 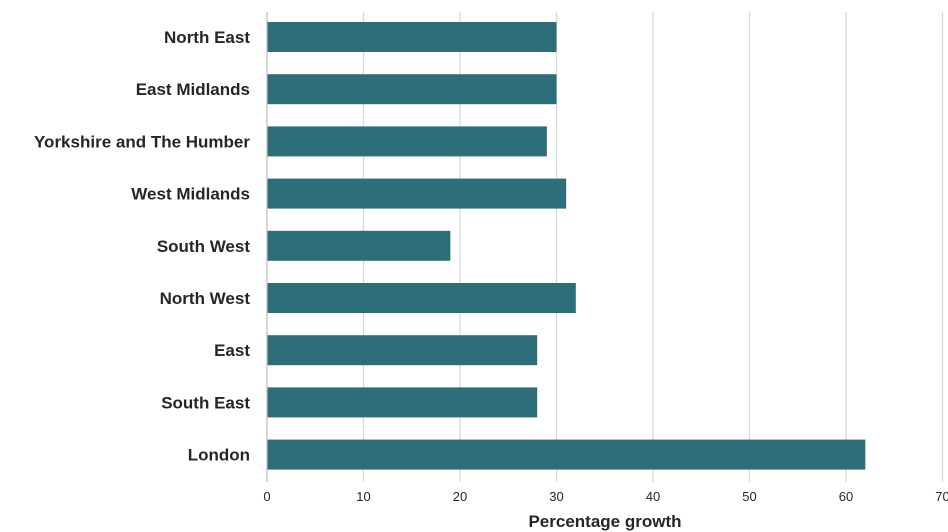 I want to click on category-label: East Midlands, so click(x=193, y=89).